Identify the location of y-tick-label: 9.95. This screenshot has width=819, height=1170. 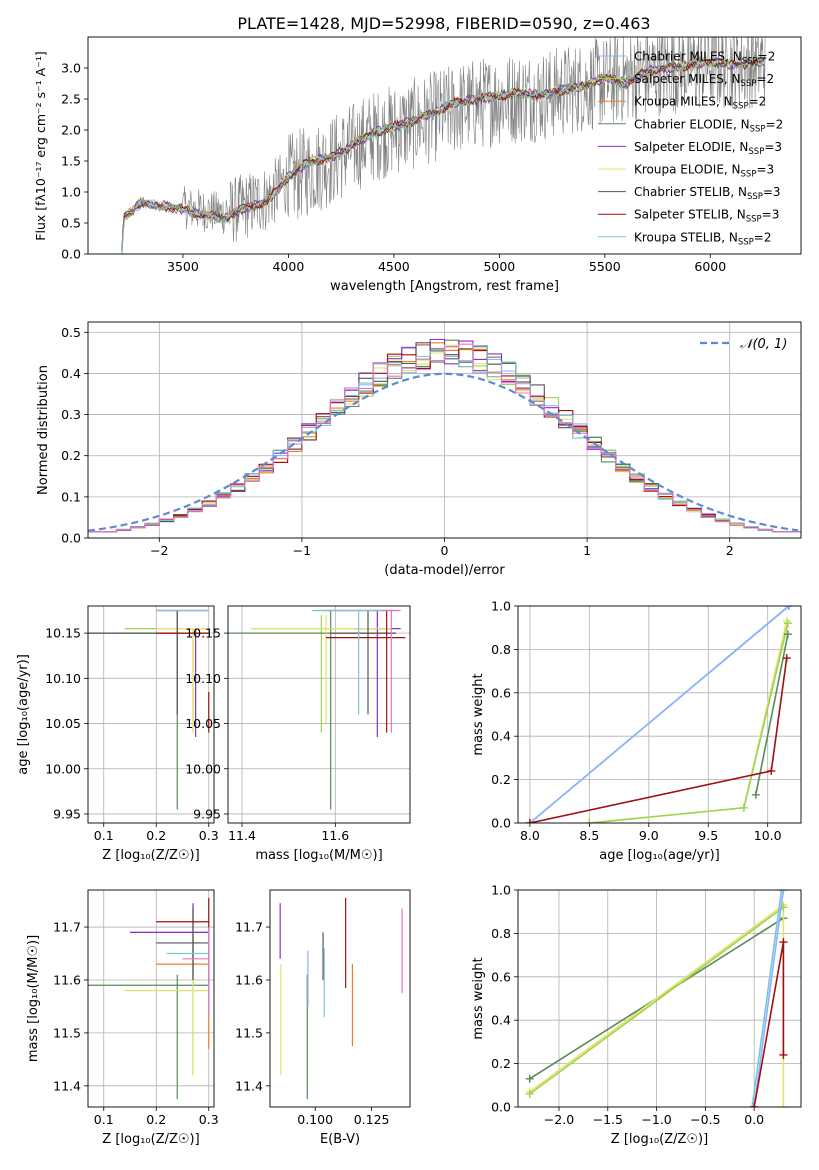
(207, 813).